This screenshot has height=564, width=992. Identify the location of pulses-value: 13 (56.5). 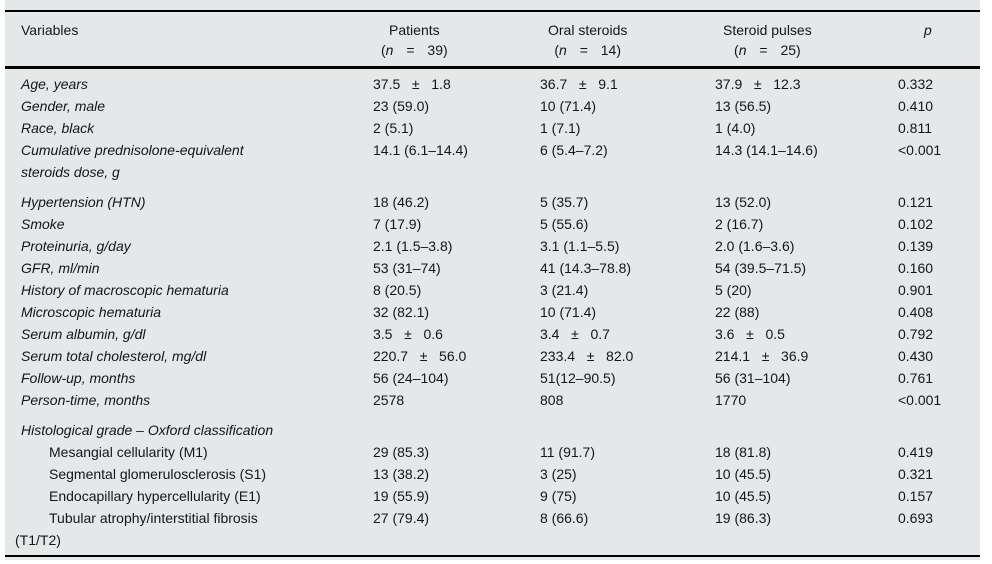
(743, 106).